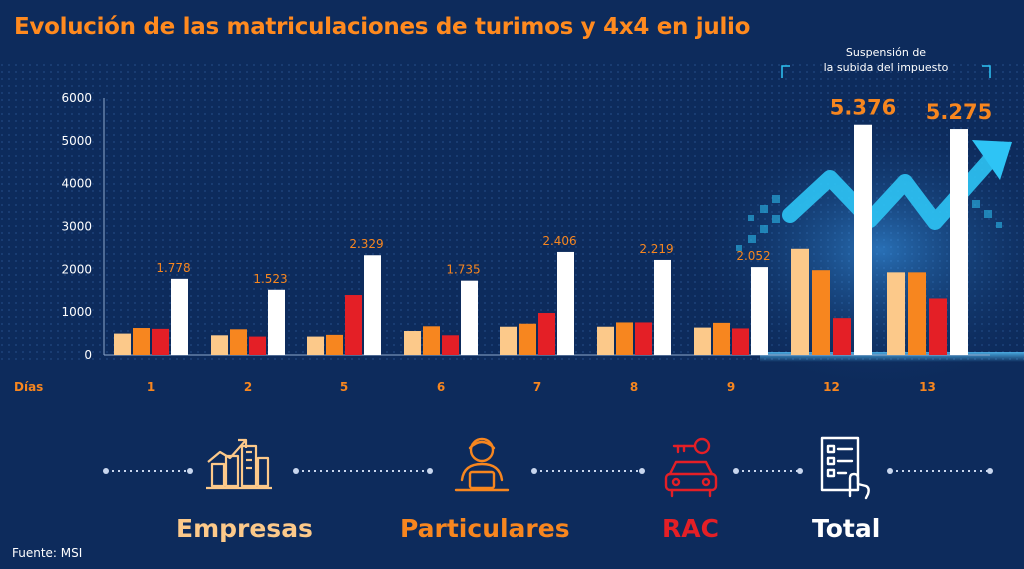  What do you see at coordinates (344, 387) in the screenshot?
I see `x-tick-label: 5` at bounding box center [344, 387].